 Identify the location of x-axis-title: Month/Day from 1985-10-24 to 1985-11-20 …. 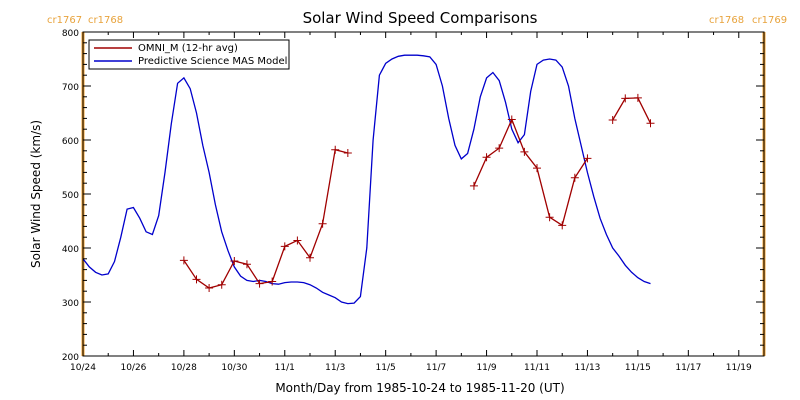
(419, 388).